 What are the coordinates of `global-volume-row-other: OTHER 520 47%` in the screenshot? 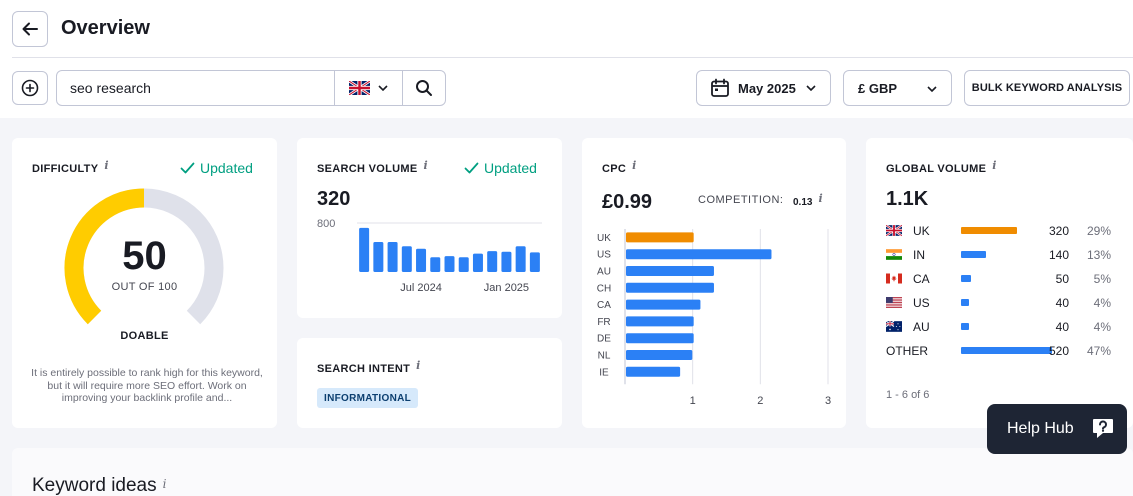 It's located at (999, 351).